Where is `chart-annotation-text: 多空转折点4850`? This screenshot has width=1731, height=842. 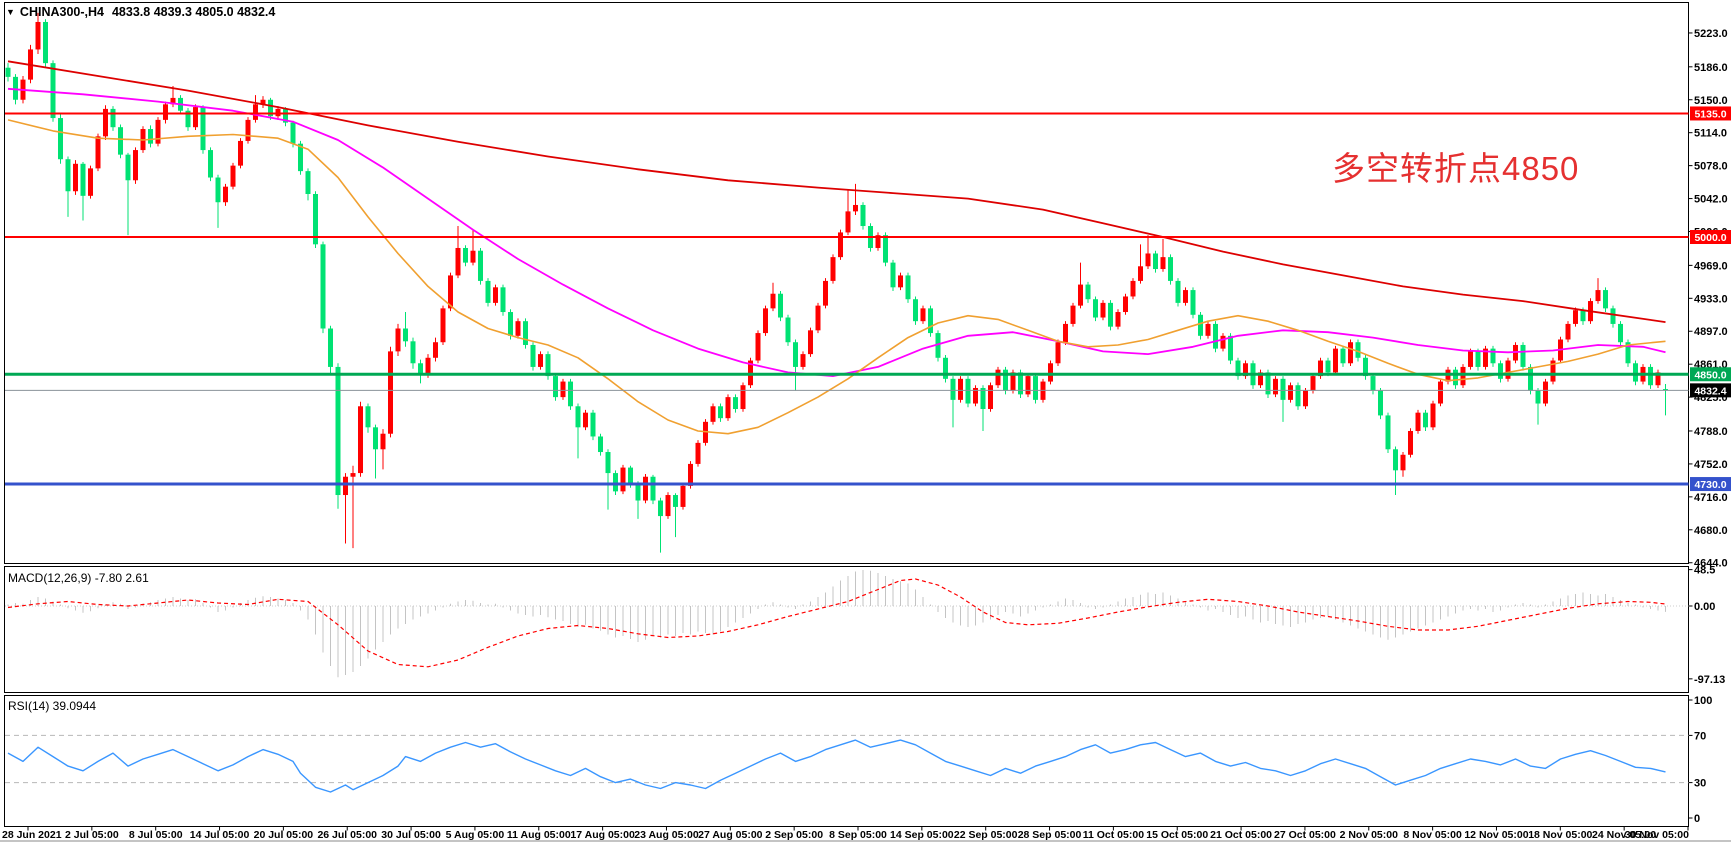 chart-annotation-text: 多空转折点4850 is located at coordinates (1456, 168).